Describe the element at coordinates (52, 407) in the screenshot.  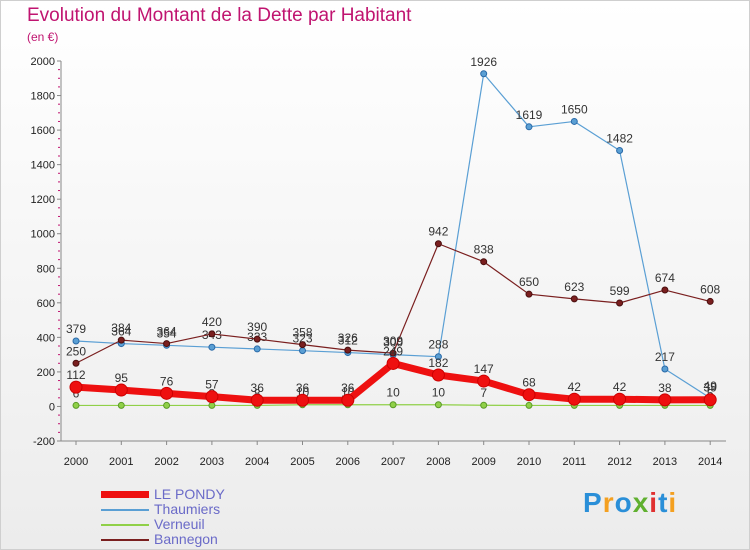
I see `y-tick-label: 0` at that location.